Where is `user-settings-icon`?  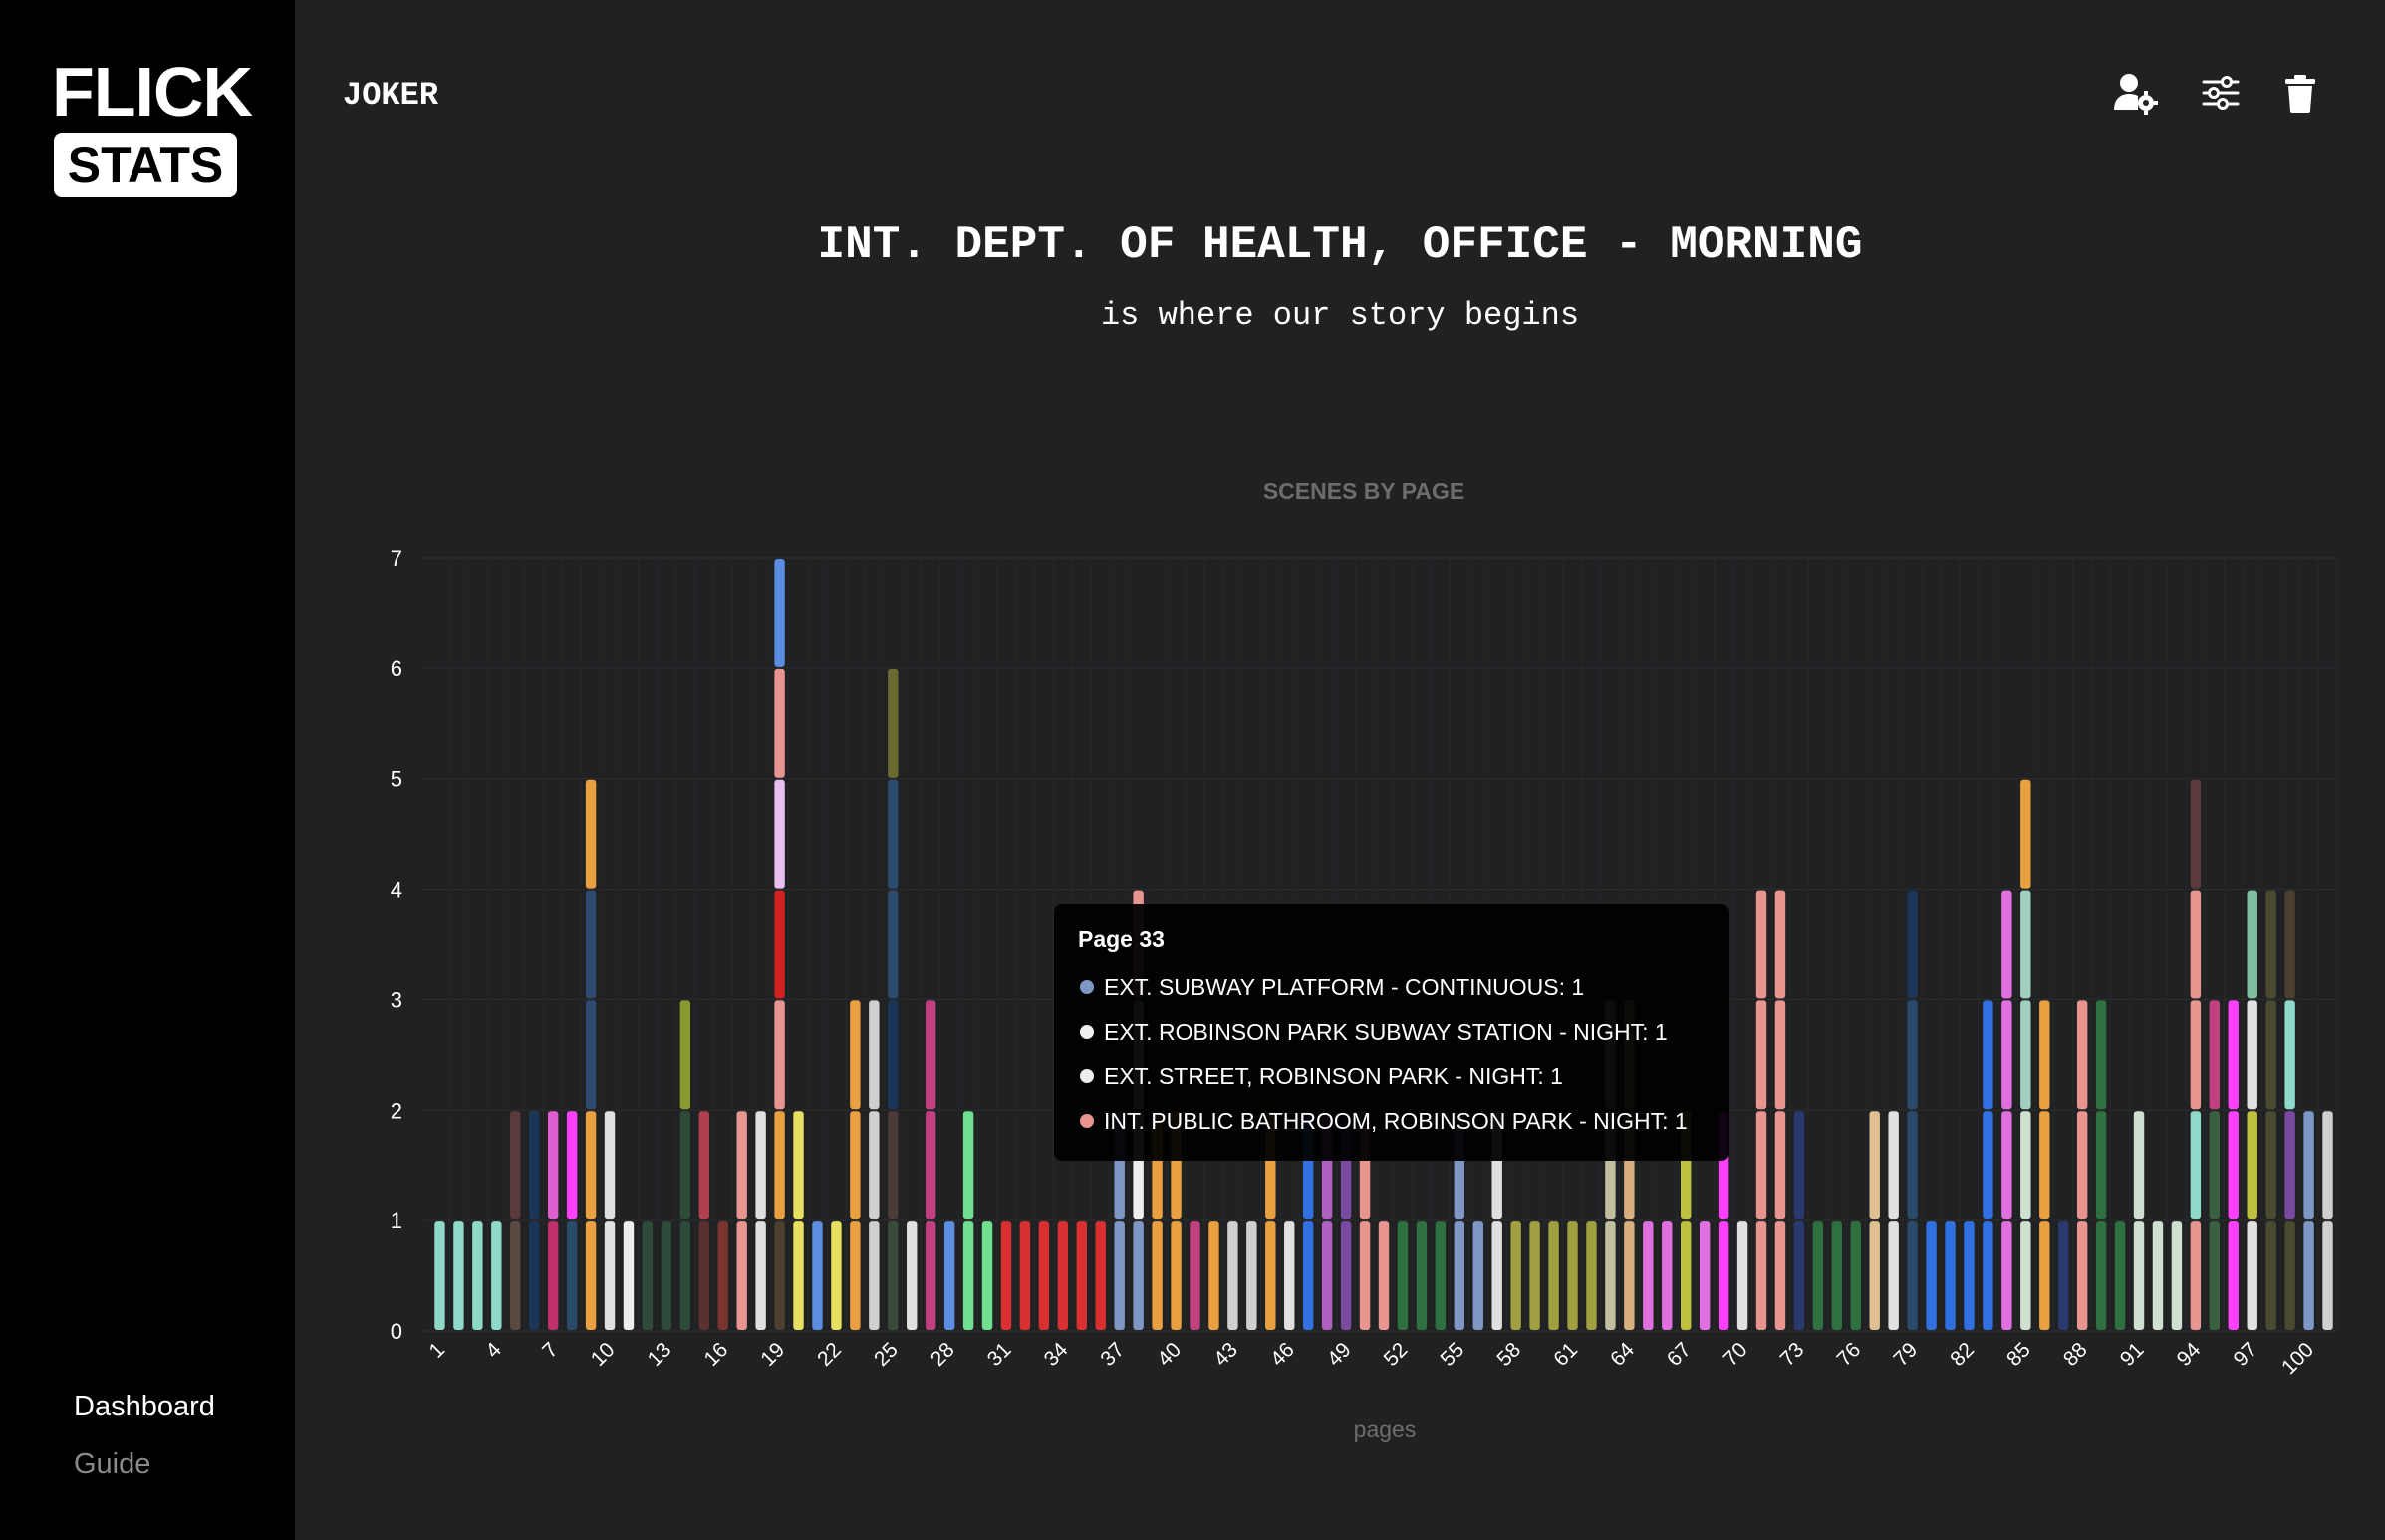
user-settings-icon is located at coordinates (2135, 93).